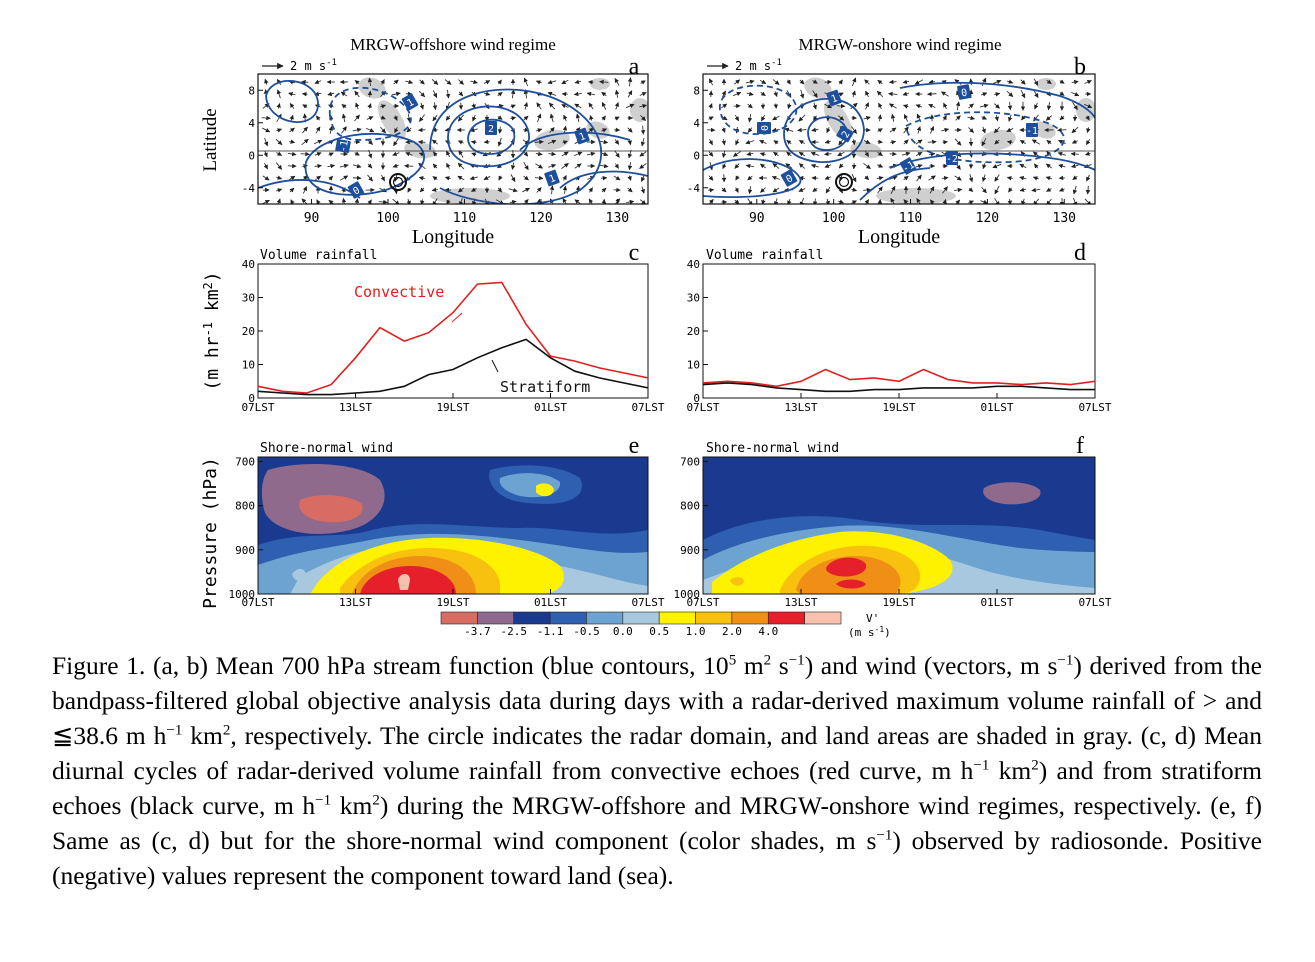 The width and height of the screenshot is (1315, 962). I want to click on panel-a-frame, so click(453, 139).